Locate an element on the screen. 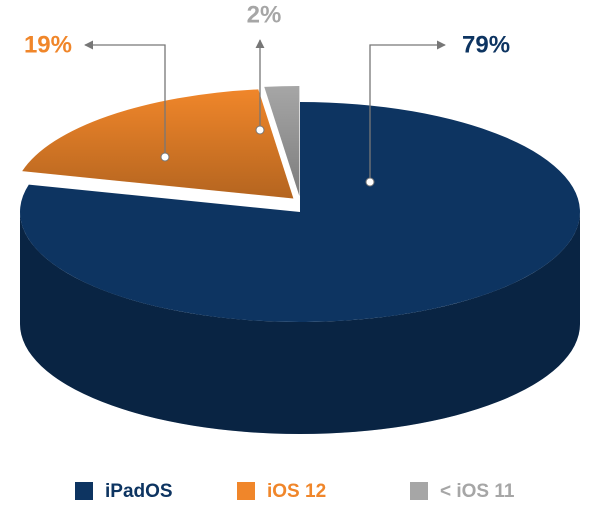  legend-label: < iOS 11 is located at coordinates (477, 491).